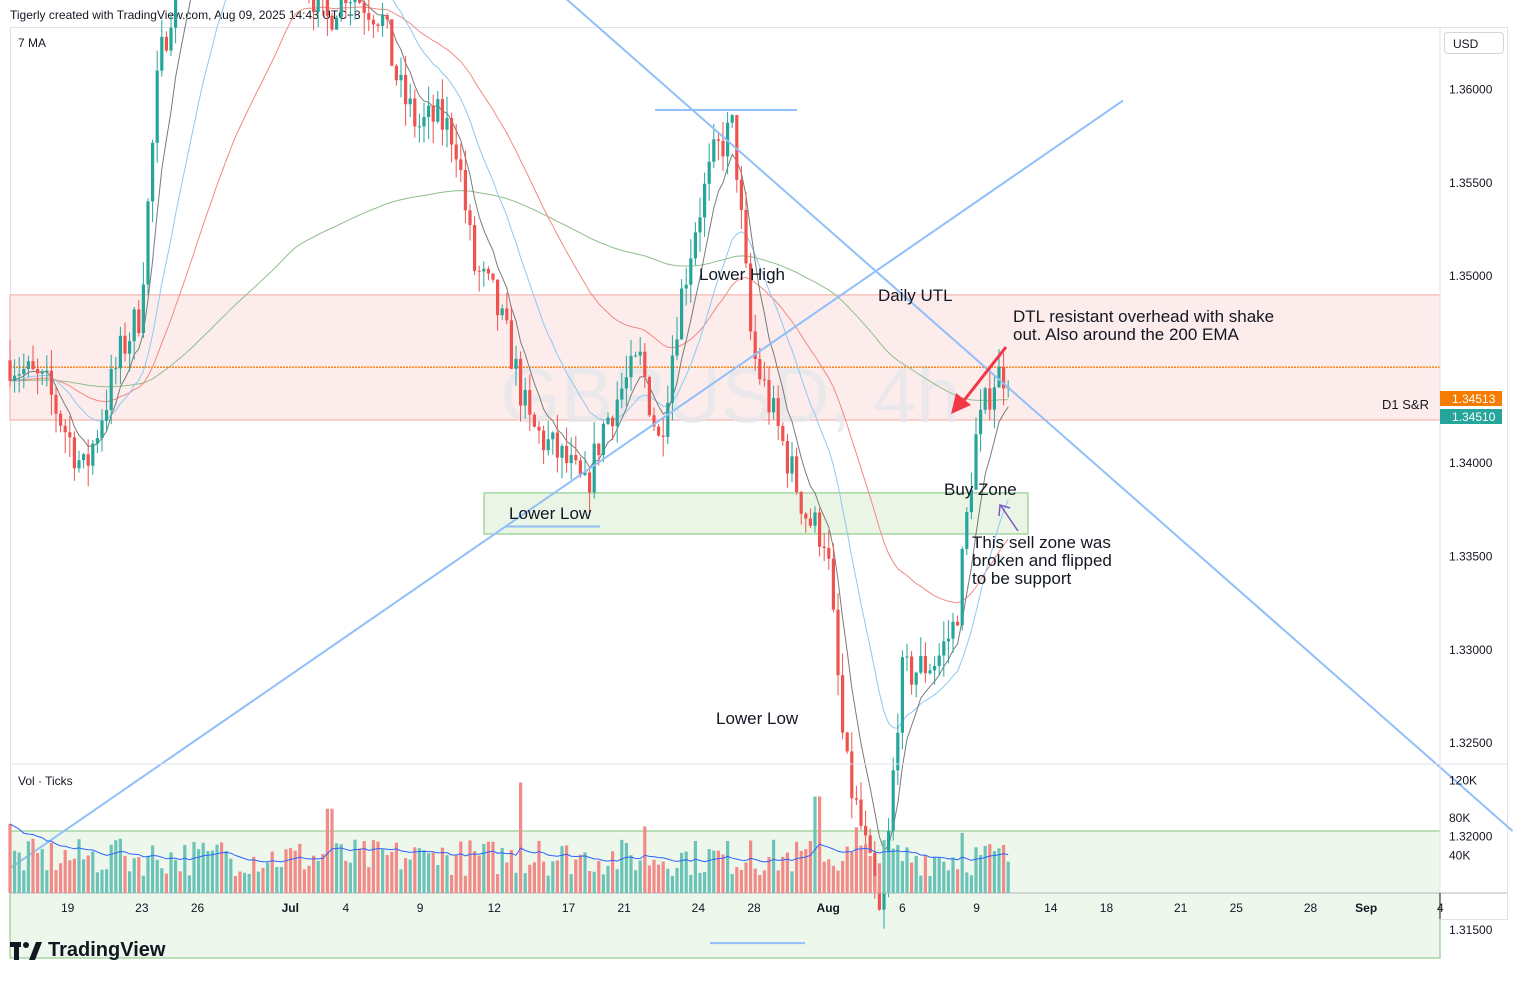 The image size is (1518, 981). I want to click on last-price-tag: 1.34510, so click(1474, 417).